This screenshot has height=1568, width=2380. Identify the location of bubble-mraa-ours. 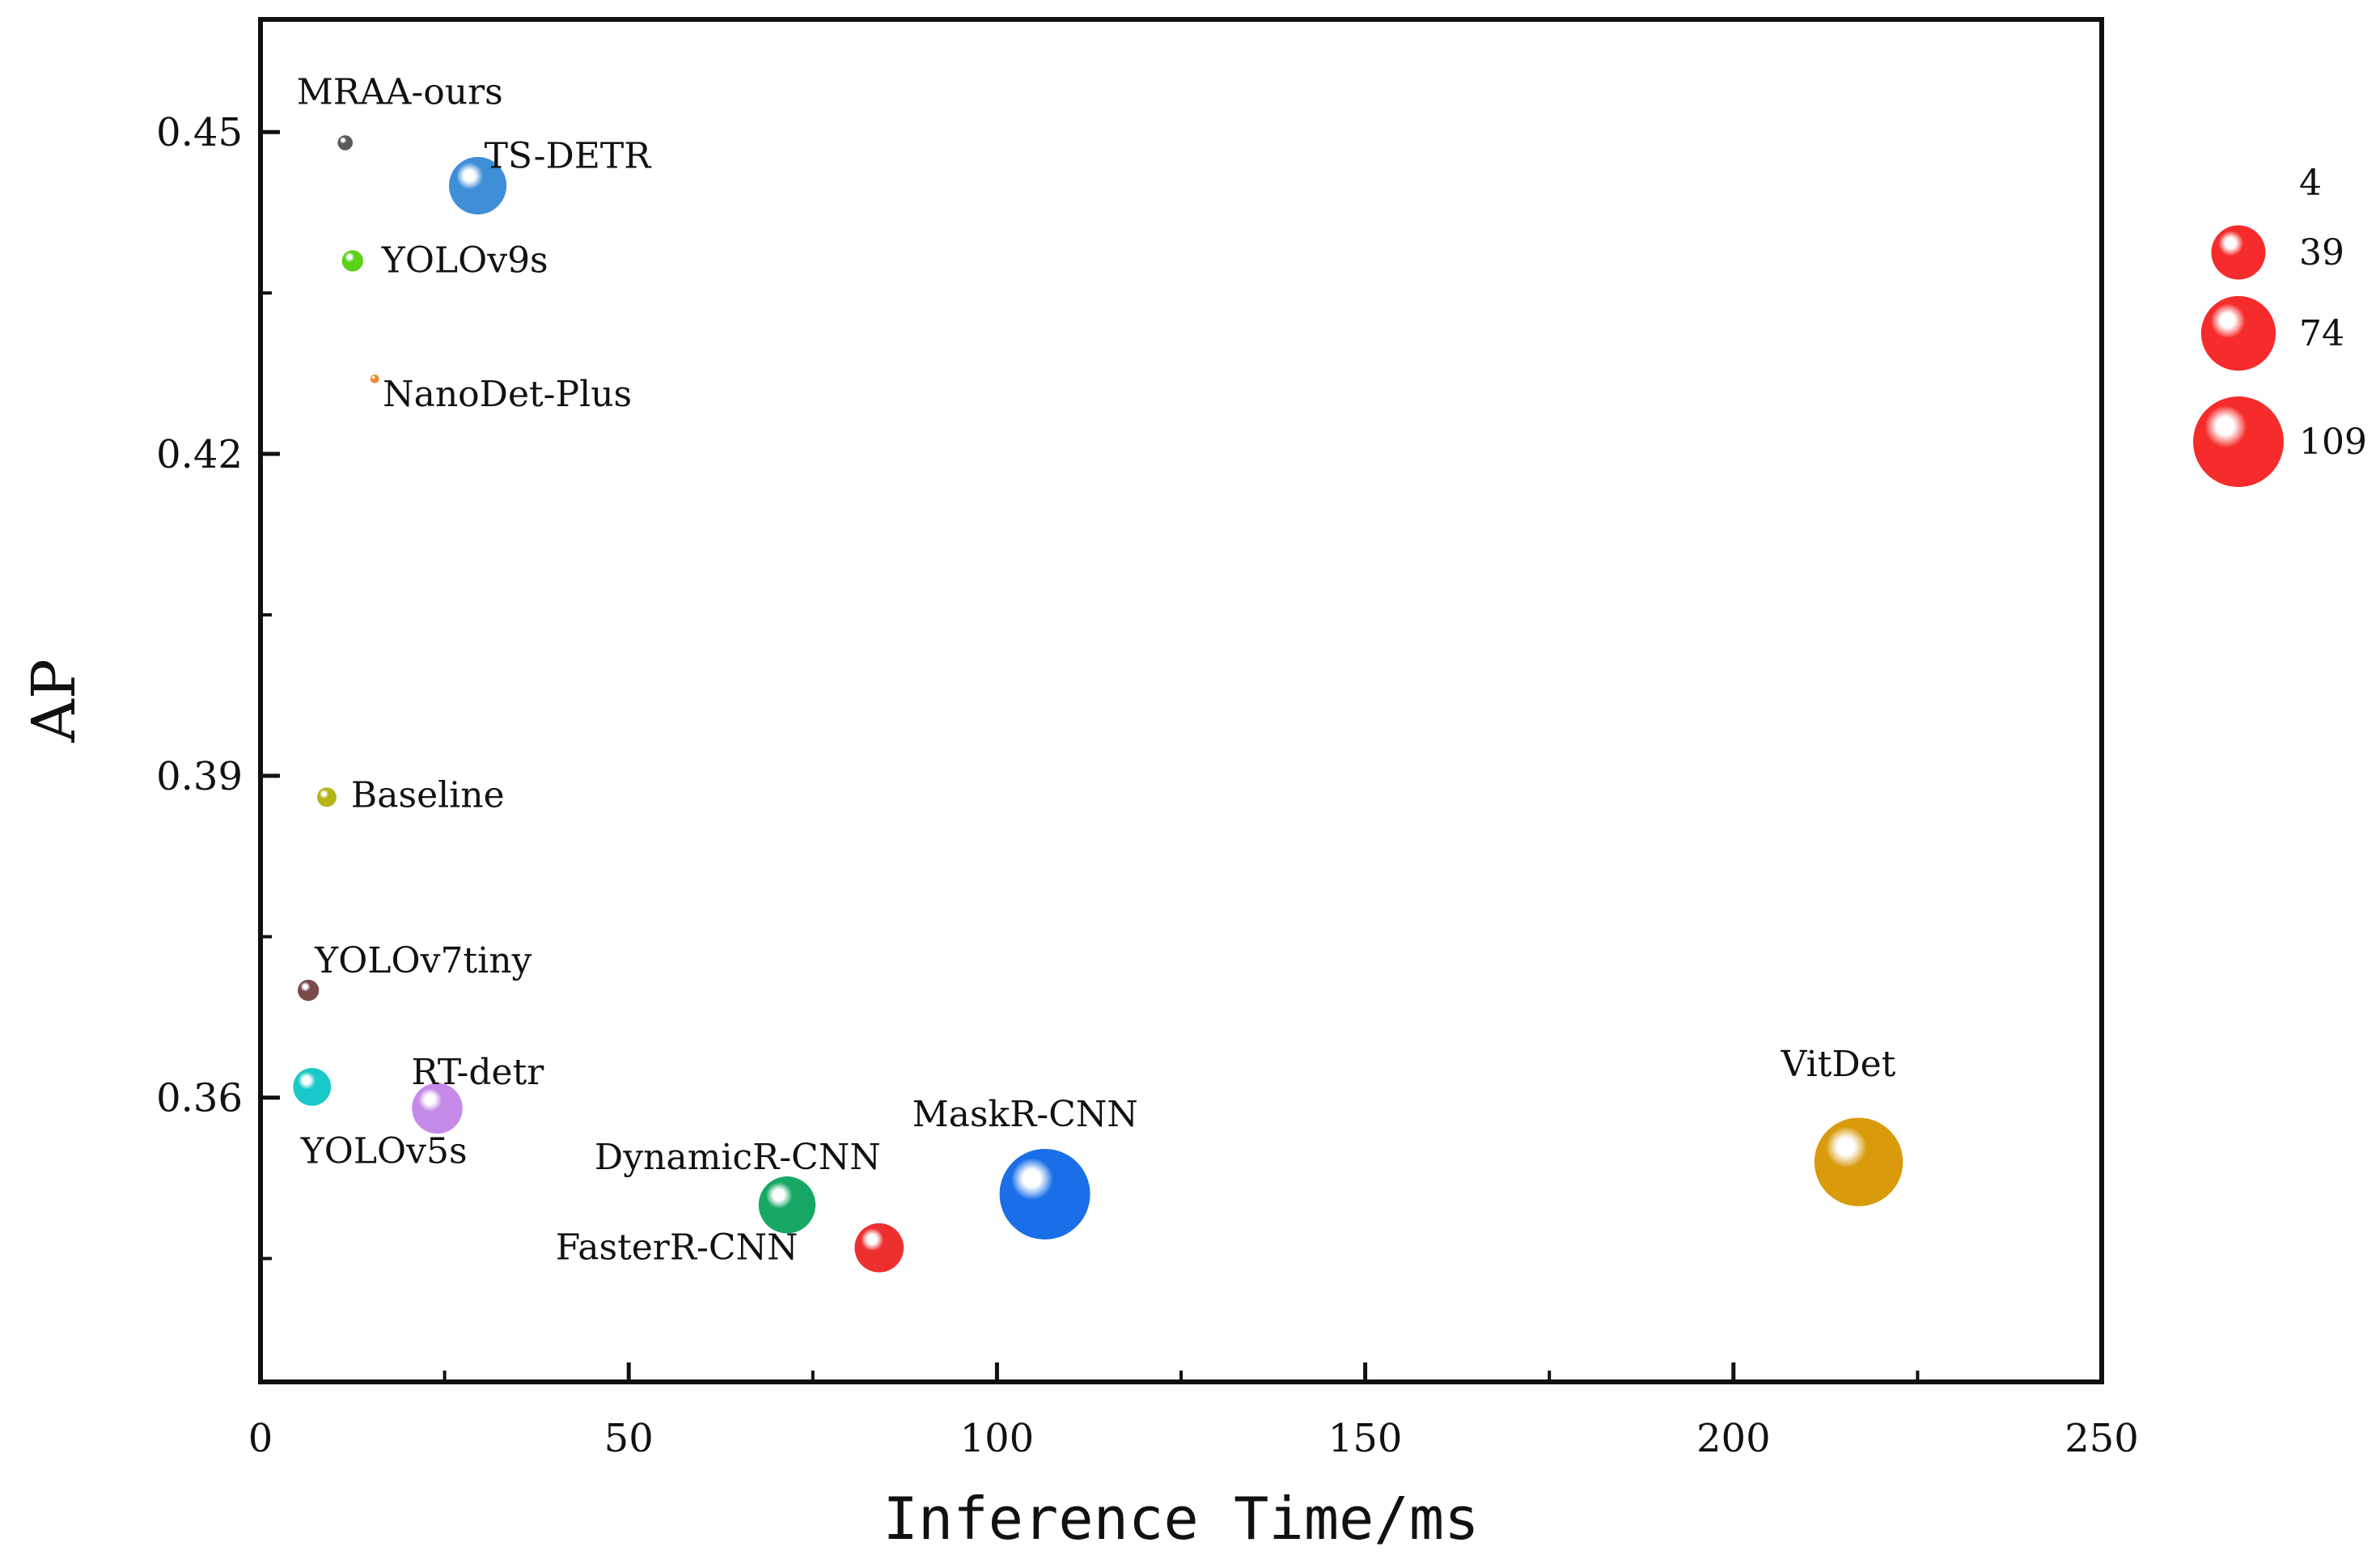
(345, 143).